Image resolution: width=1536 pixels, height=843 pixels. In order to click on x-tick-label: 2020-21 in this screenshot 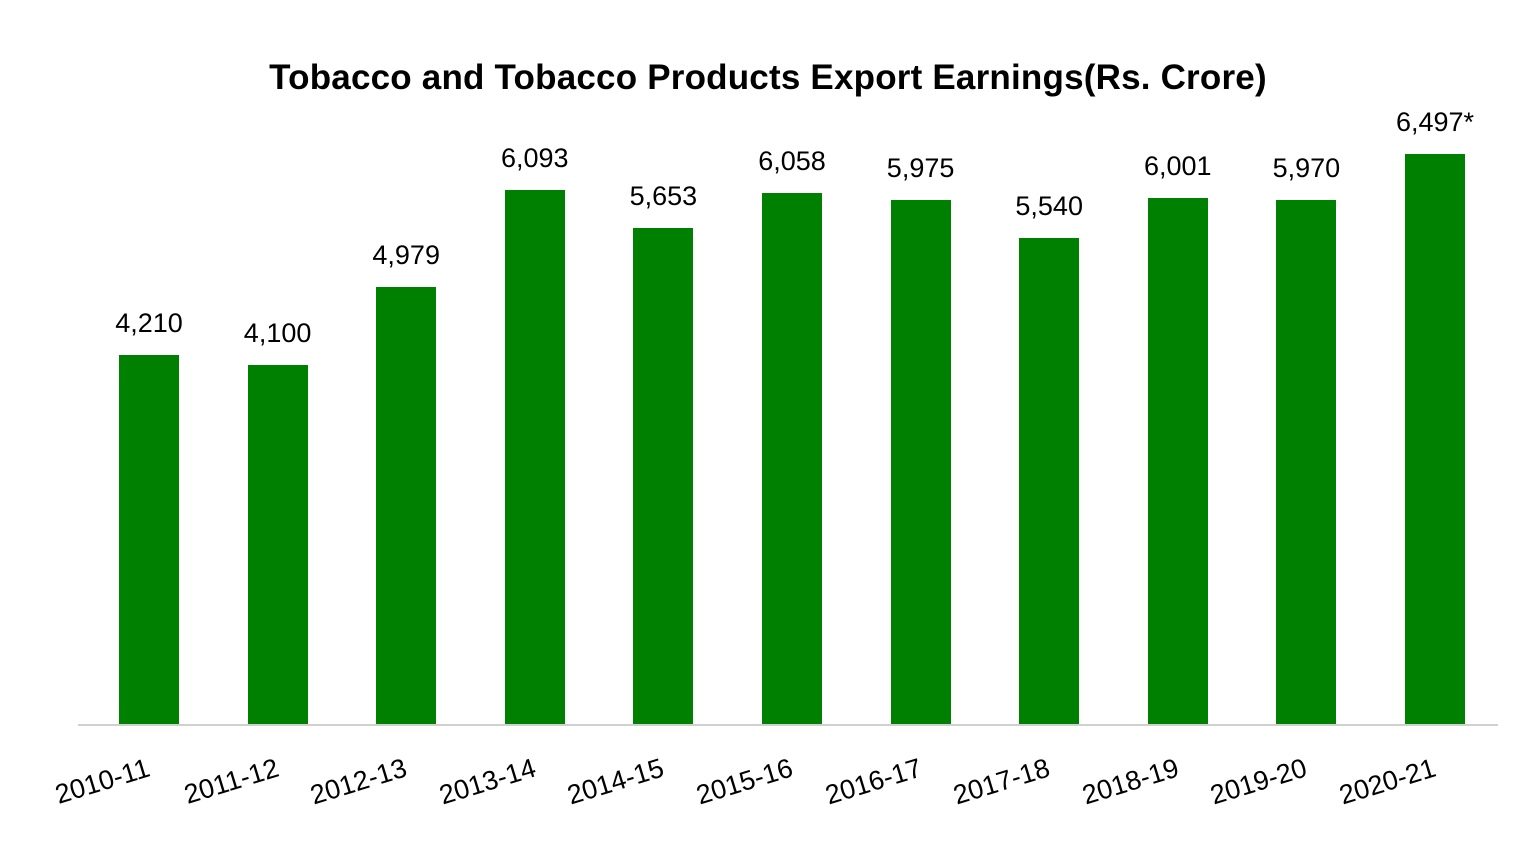, I will do `click(1387, 781)`.